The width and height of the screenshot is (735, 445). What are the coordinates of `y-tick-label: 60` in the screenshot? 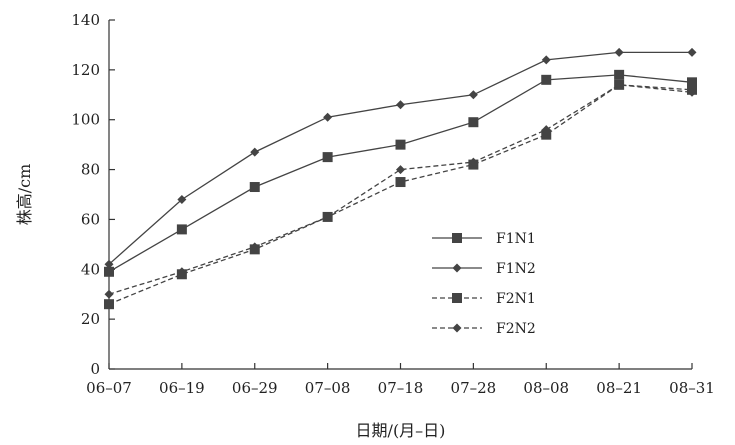 It's located at (90, 219).